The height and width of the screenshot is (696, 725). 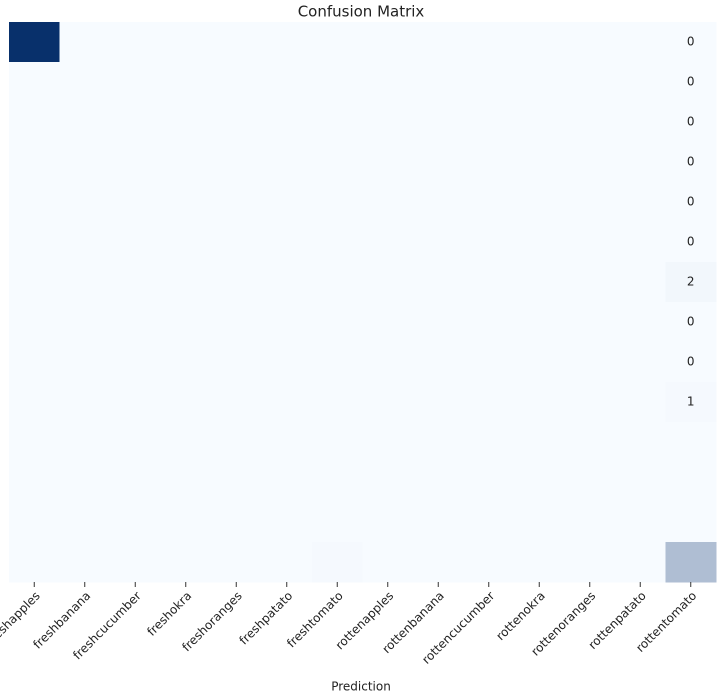 I want to click on x-tick-label: freshokra, so click(x=169, y=614).